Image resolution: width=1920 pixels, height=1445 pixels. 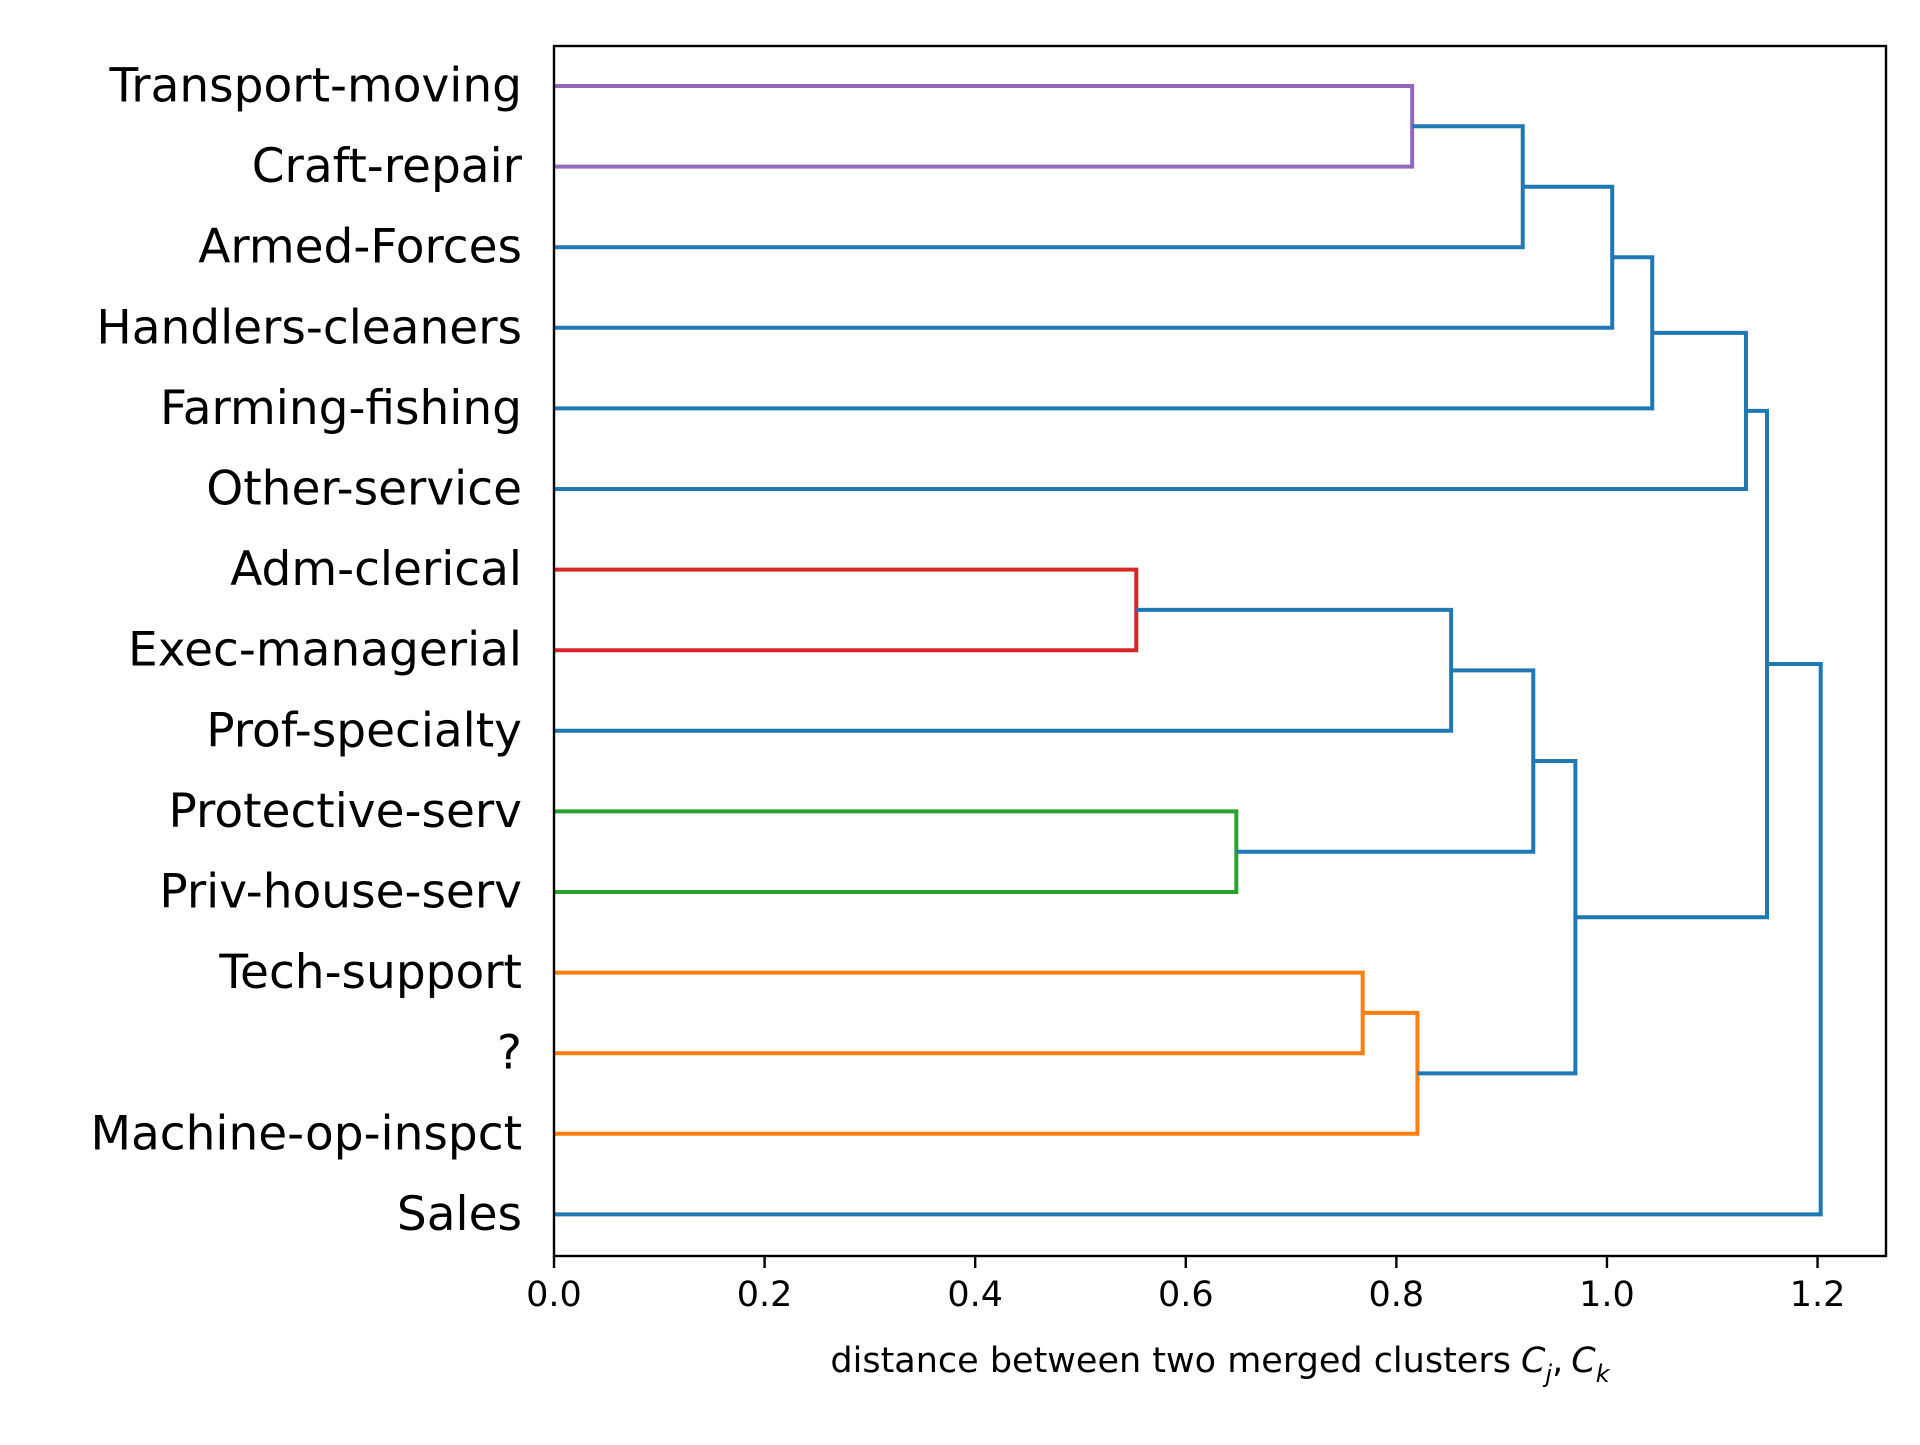 I want to click on x-tick-label: 0.4, so click(x=975, y=1295).